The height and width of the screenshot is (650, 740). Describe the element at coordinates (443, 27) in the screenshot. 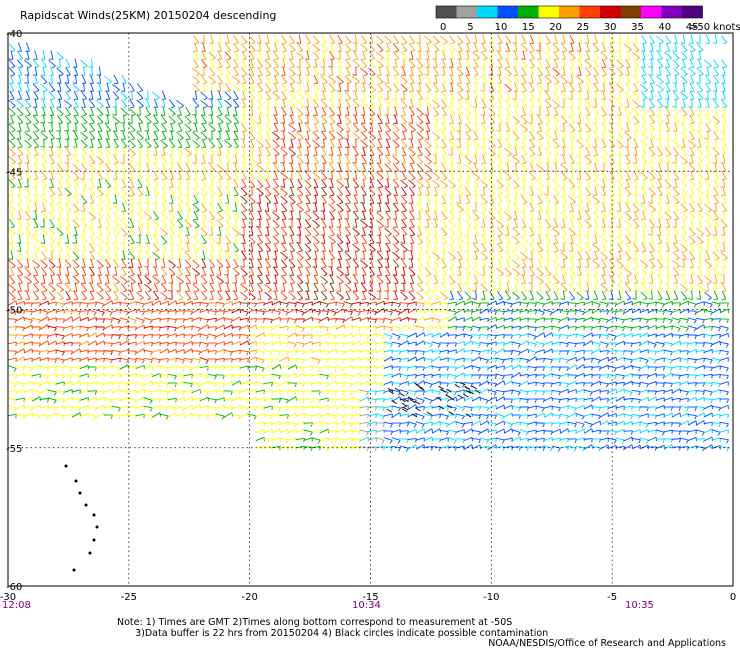

I see `legend-label: 0` at that location.